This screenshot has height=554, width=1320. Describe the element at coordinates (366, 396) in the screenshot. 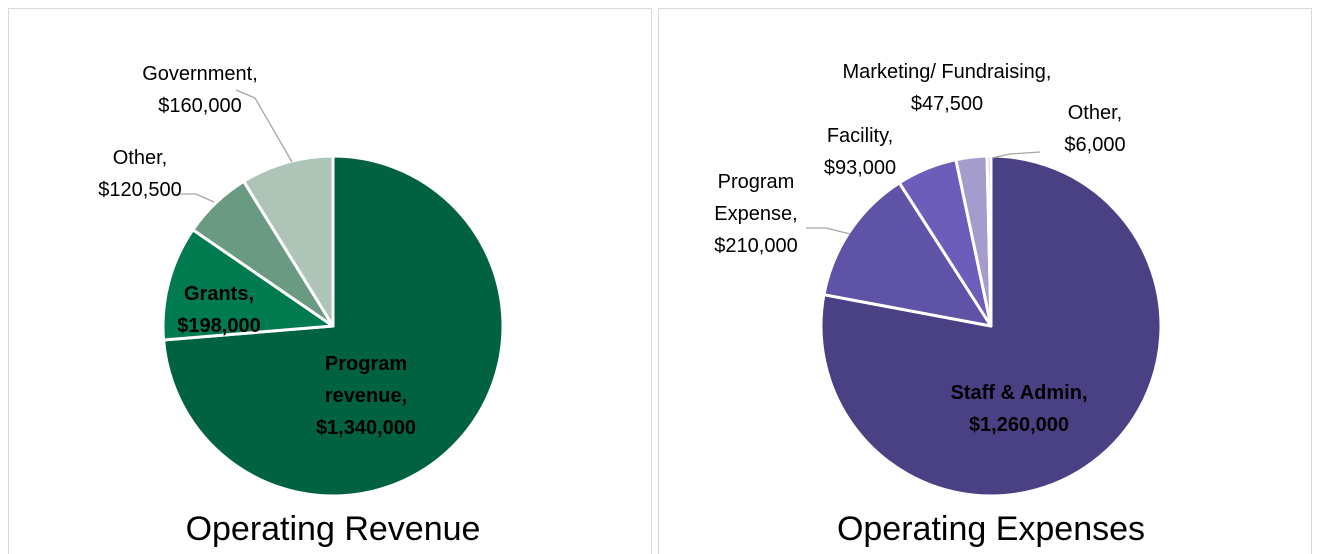

I see `data-label: Program revenue, $1,340,000` at that location.